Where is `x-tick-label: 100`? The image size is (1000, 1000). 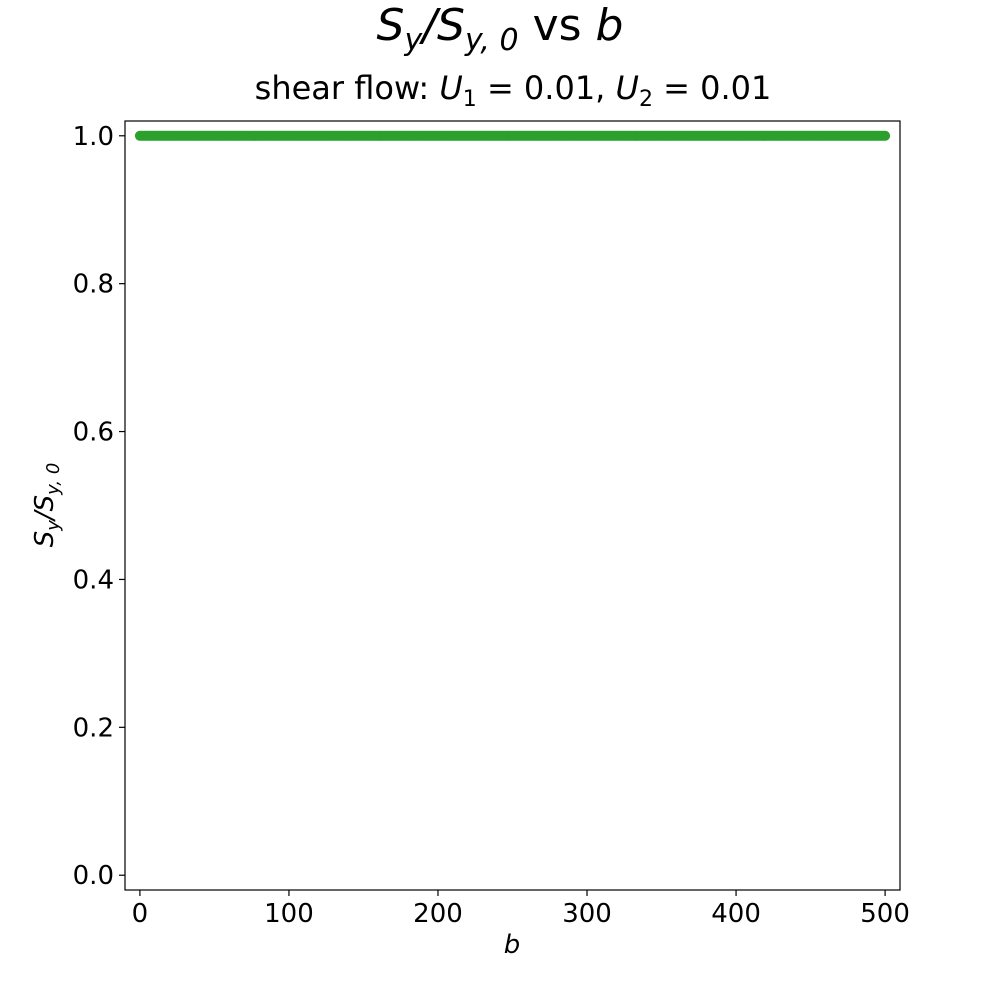
x-tick-label: 100 is located at coordinates (289, 914).